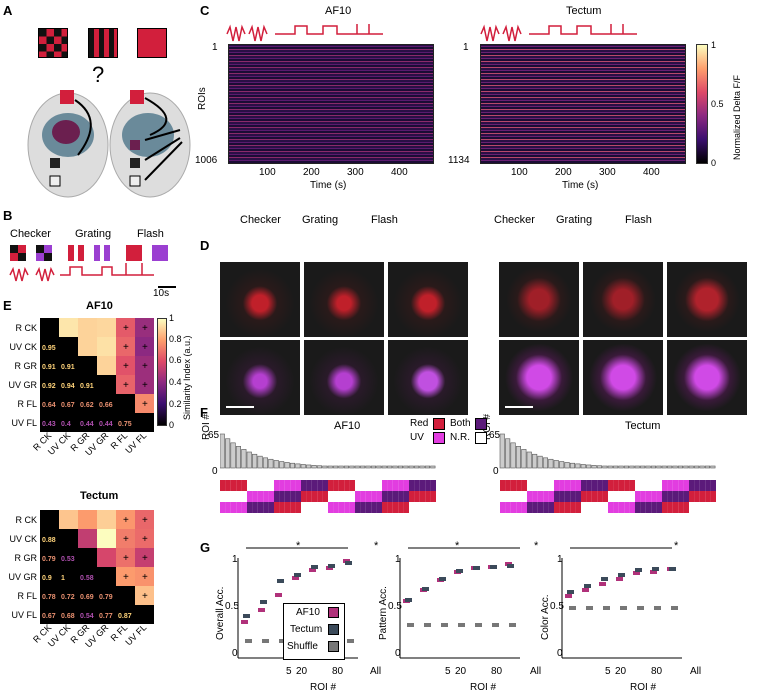 Image resolution: width=759 pixels, height=700 pixels. Describe the element at coordinates (30, 234) in the screenshot. I see `stim-label-checker: Checker` at that location.